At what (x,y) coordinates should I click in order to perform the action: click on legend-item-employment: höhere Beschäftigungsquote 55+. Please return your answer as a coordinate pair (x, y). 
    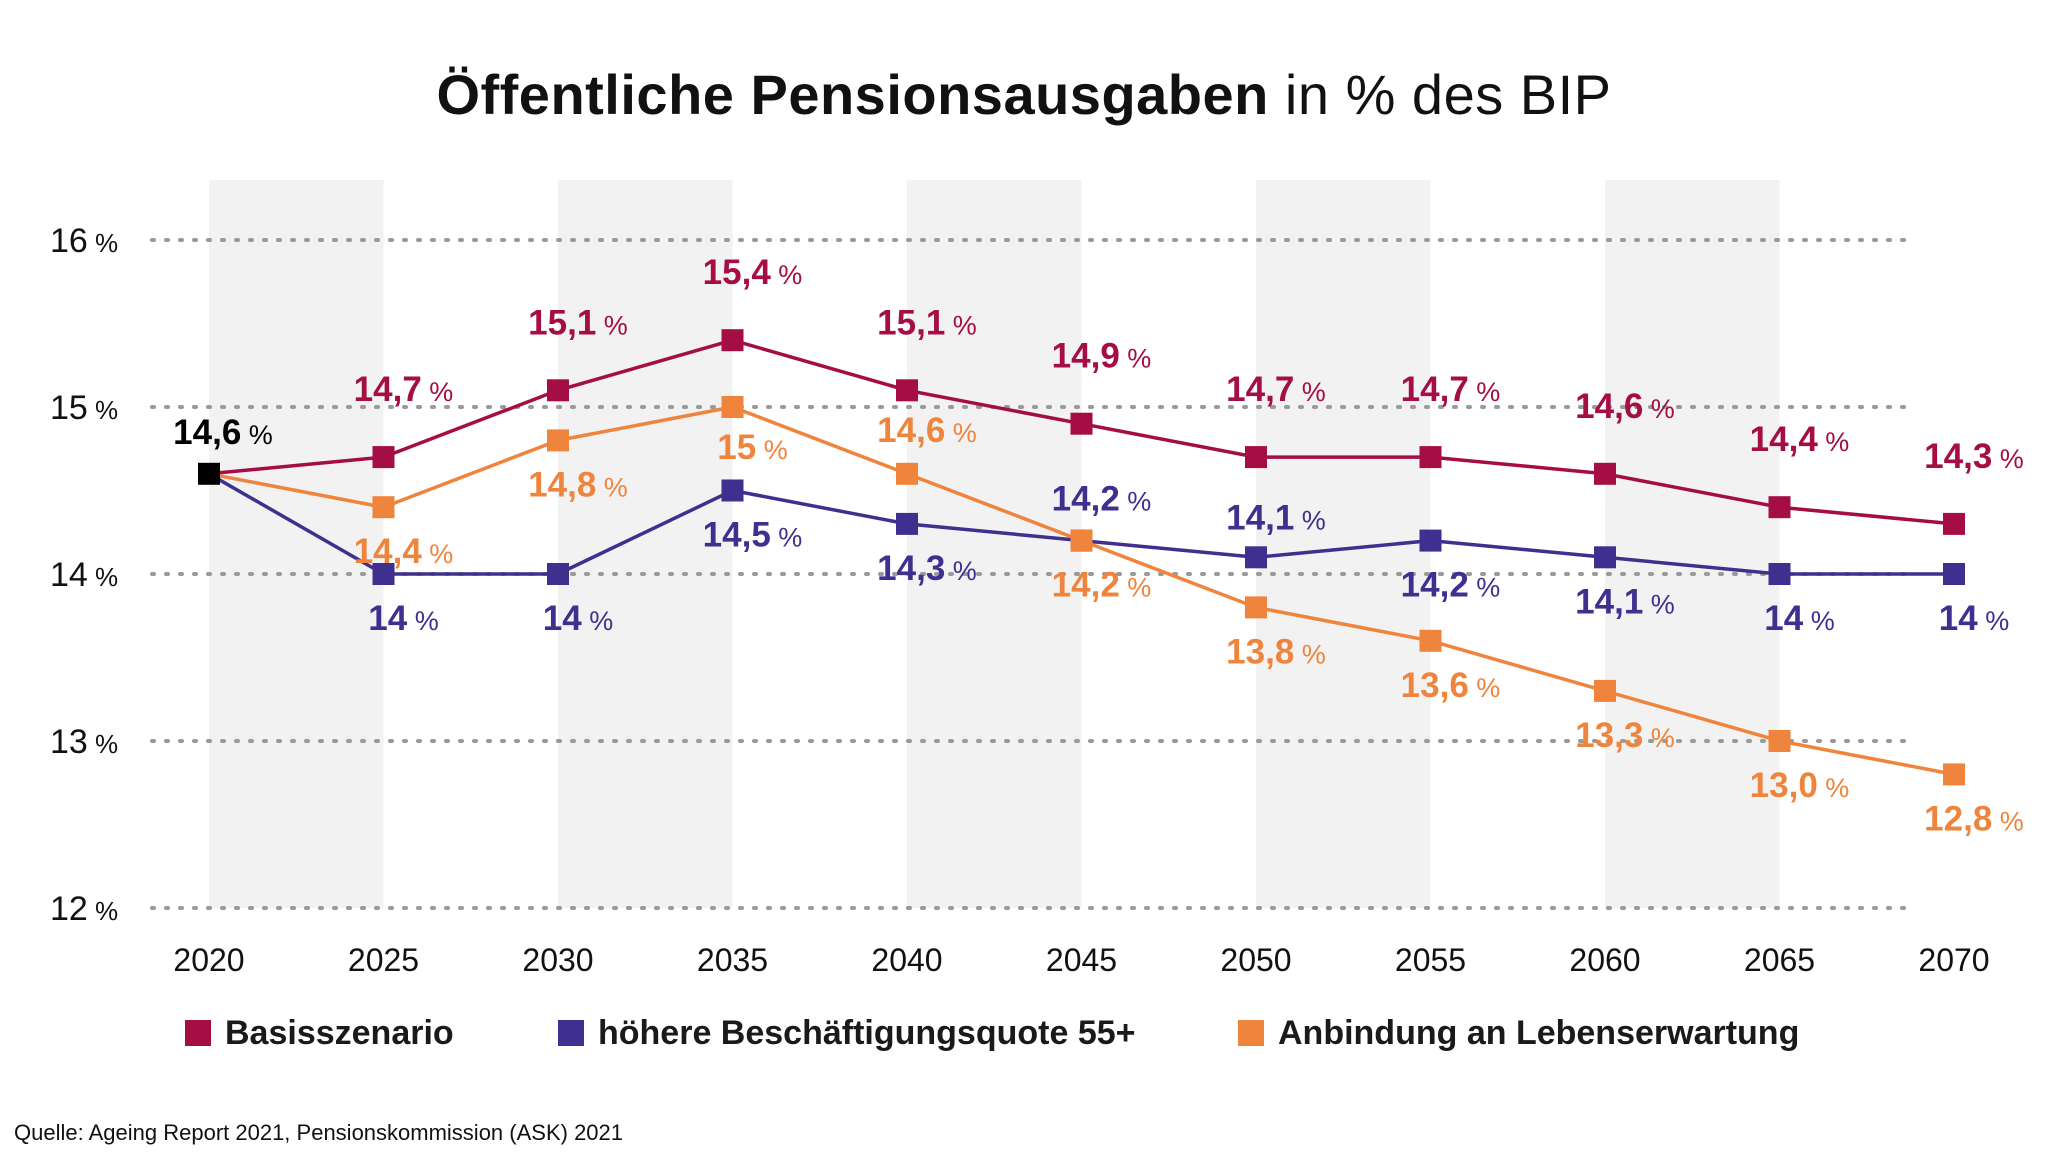
    Looking at the image, I should click on (847, 1033).